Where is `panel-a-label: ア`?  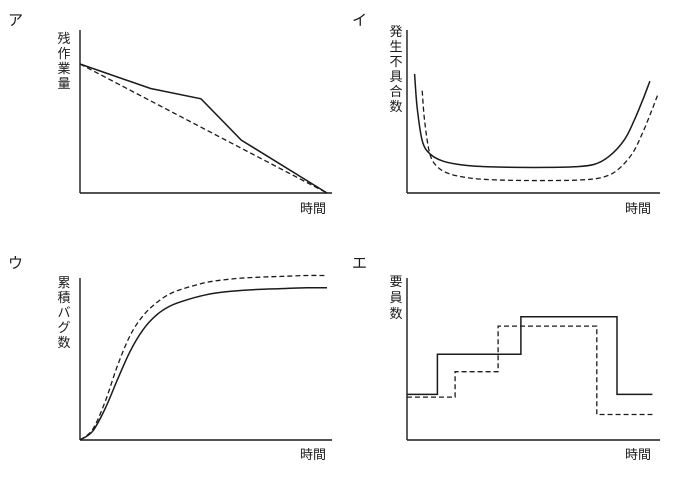 panel-a-label: ア is located at coordinates (15, 20).